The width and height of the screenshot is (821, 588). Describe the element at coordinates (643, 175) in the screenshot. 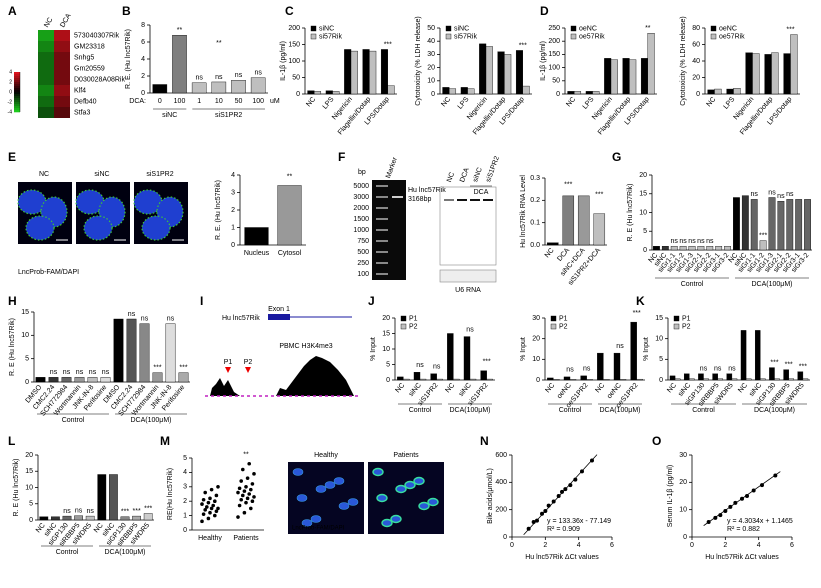

I see `y-tick-label: 20` at that location.